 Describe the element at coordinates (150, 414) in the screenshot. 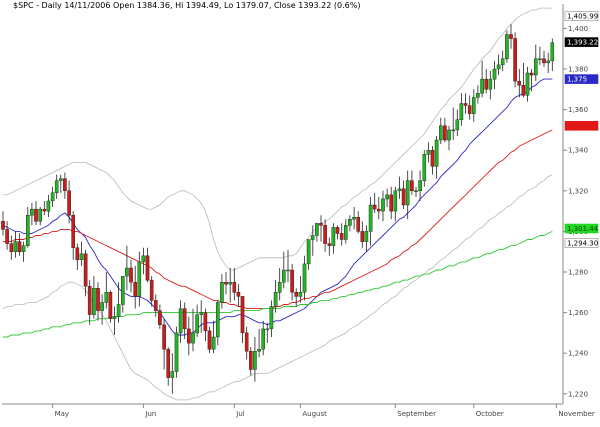

I see `x-tick-label: Jun` at that location.